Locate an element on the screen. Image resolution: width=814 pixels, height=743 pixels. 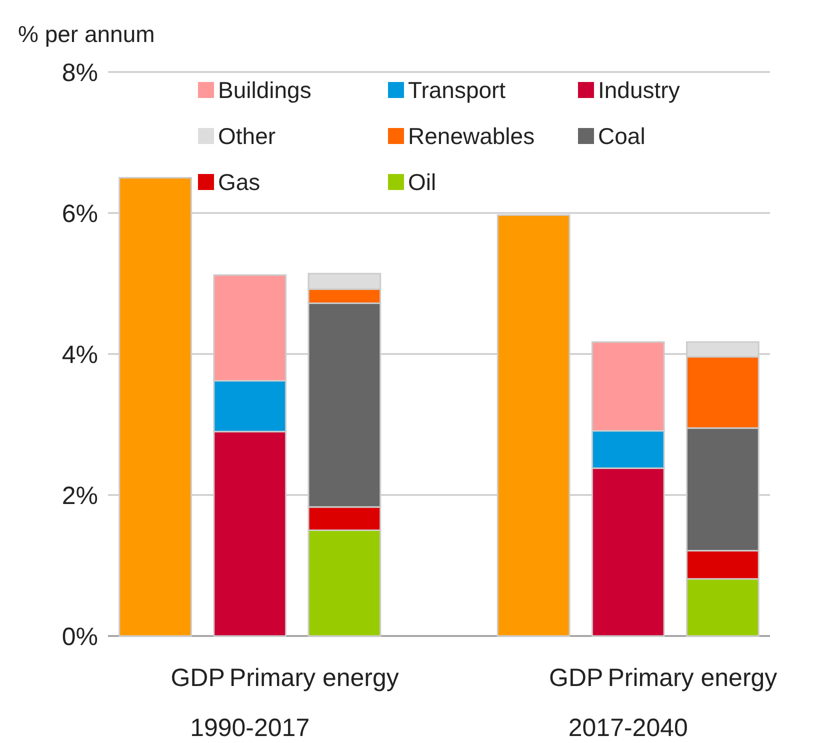
text: 2017-2040 is located at coordinates (628, 728).